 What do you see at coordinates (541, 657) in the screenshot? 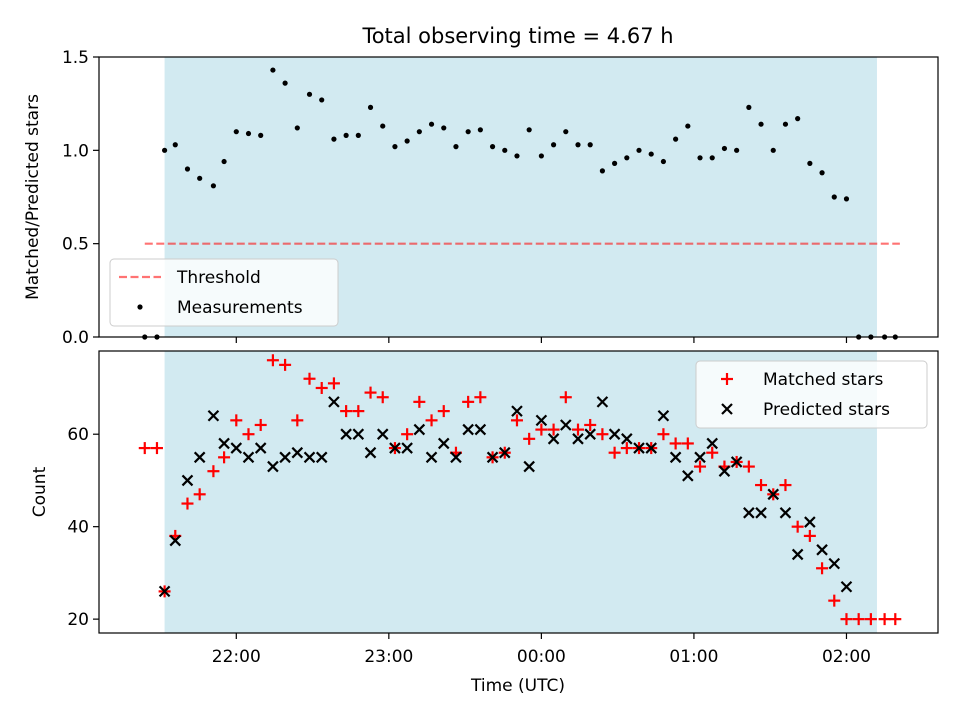
I see `x-tick-label: 00:00` at bounding box center [541, 657].